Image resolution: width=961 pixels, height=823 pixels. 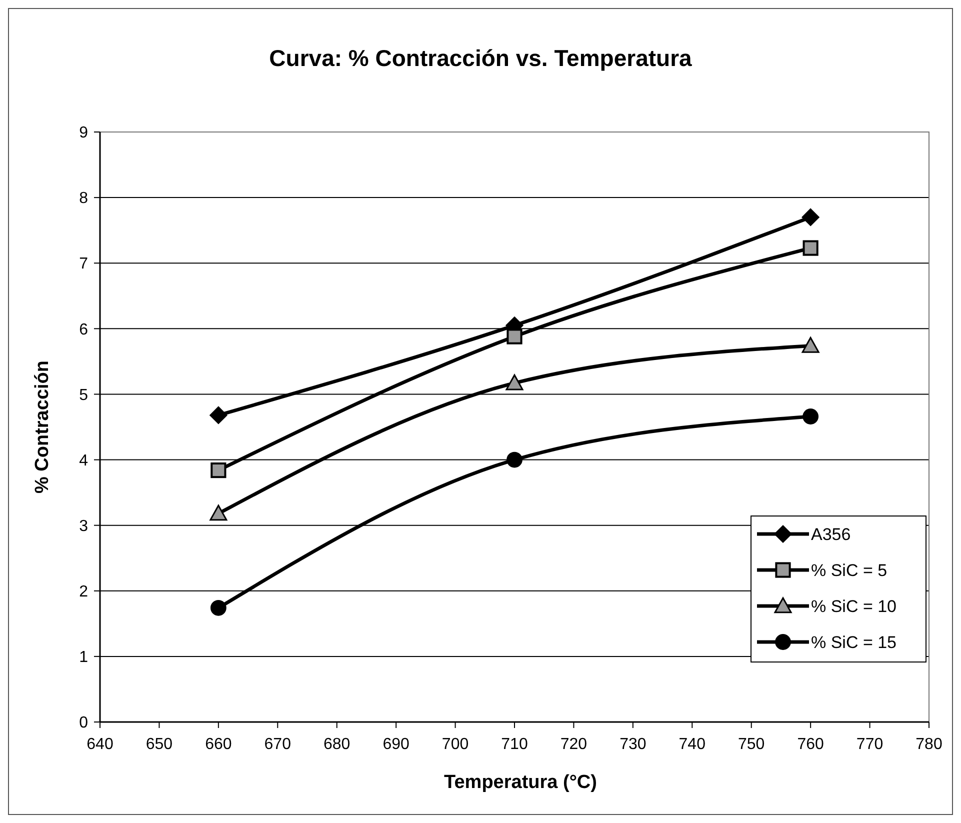 What do you see at coordinates (692, 744) in the screenshot?
I see `x-tick-label: 740` at bounding box center [692, 744].